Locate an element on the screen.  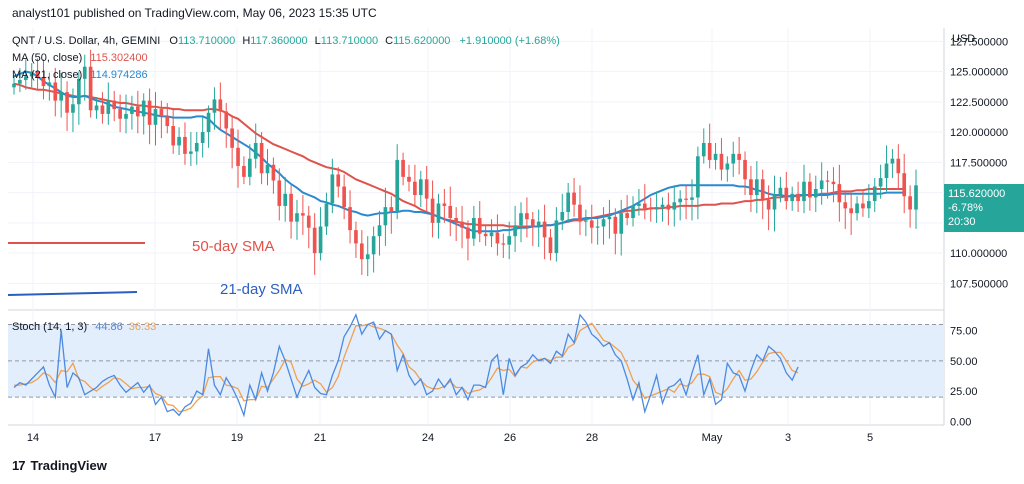
price-tick-label: 125.000000 is located at coordinates (979, 73).